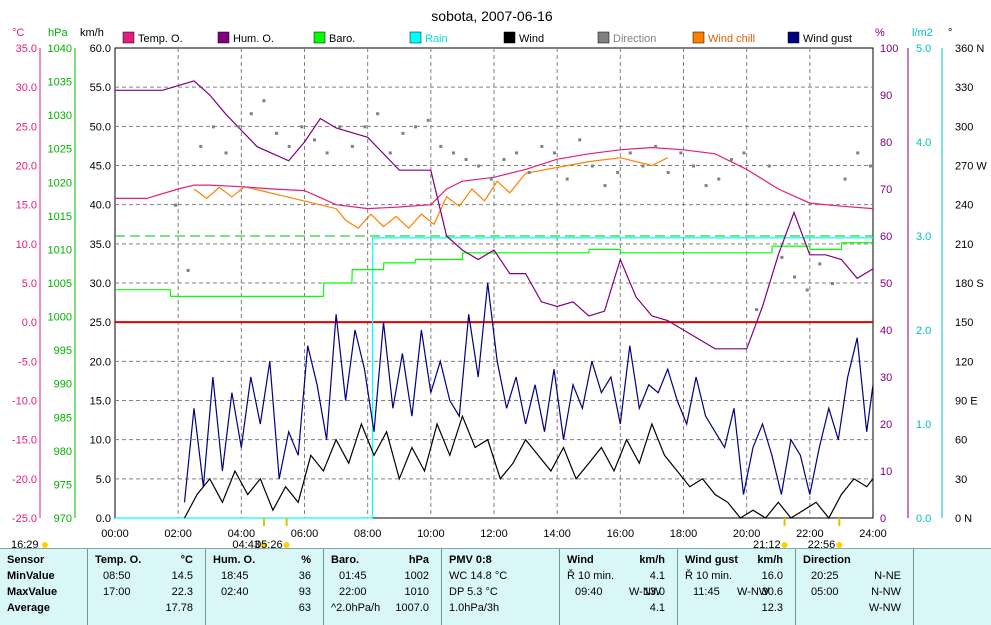  I want to click on legend-label: Rain, so click(436, 39).